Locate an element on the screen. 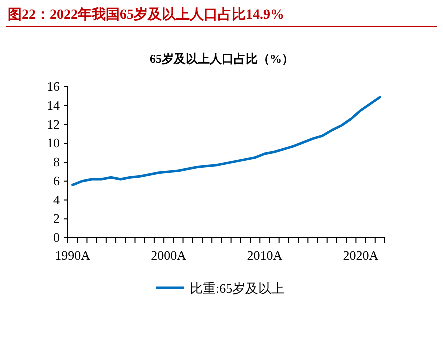  y-tick-label: 2 is located at coordinates (57, 218).